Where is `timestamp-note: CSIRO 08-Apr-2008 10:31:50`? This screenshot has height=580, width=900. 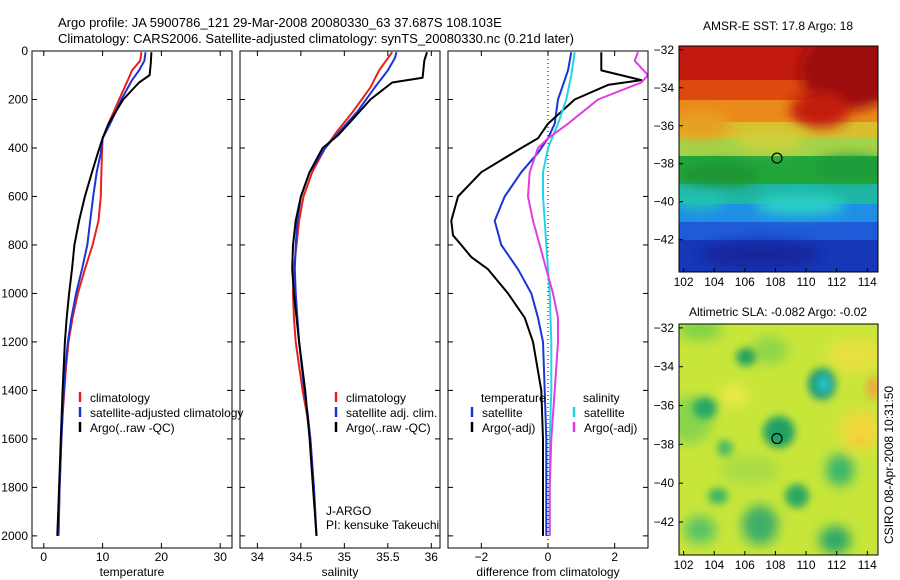
timestamp-note: CSIRO 08-Apr-2008 10:31:50 is located at coordinates (889, 465).